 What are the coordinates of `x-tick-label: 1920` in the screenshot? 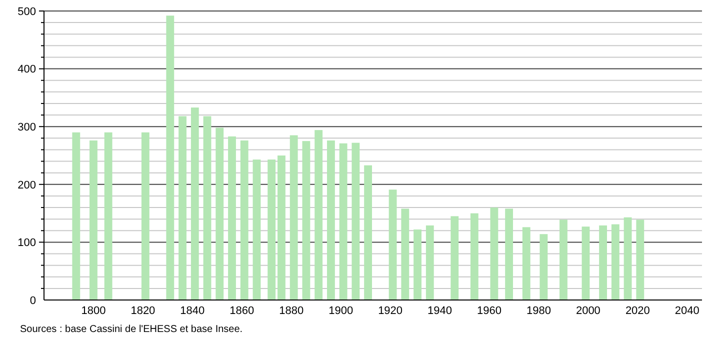 It's located at (390, 311).